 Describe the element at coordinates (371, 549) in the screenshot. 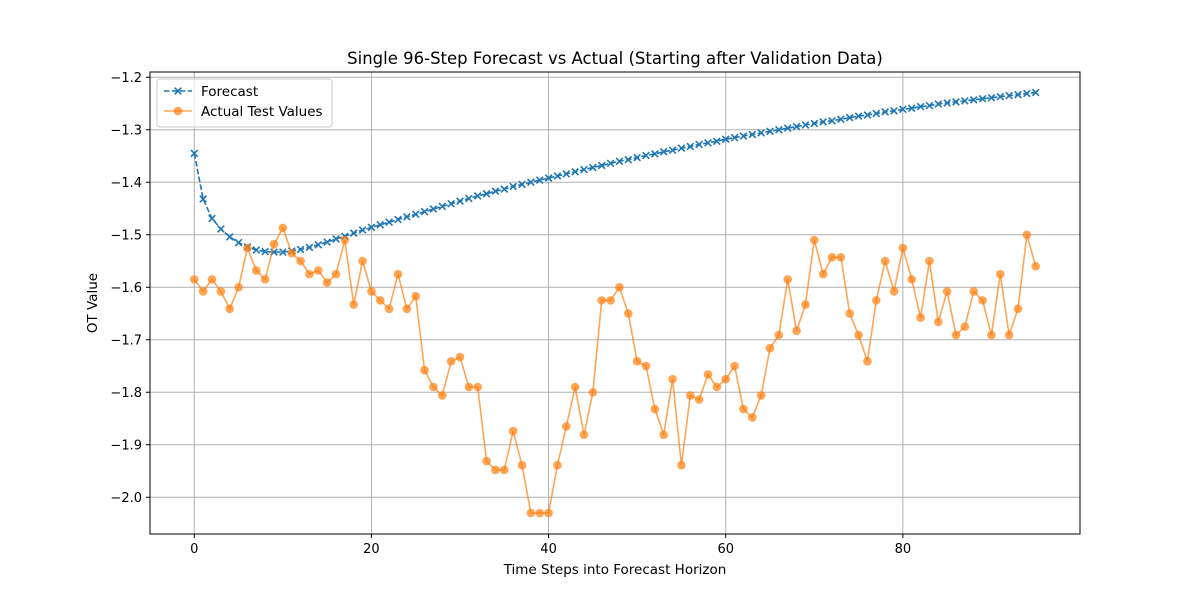

I see `x-tick-label: 20` at that location.